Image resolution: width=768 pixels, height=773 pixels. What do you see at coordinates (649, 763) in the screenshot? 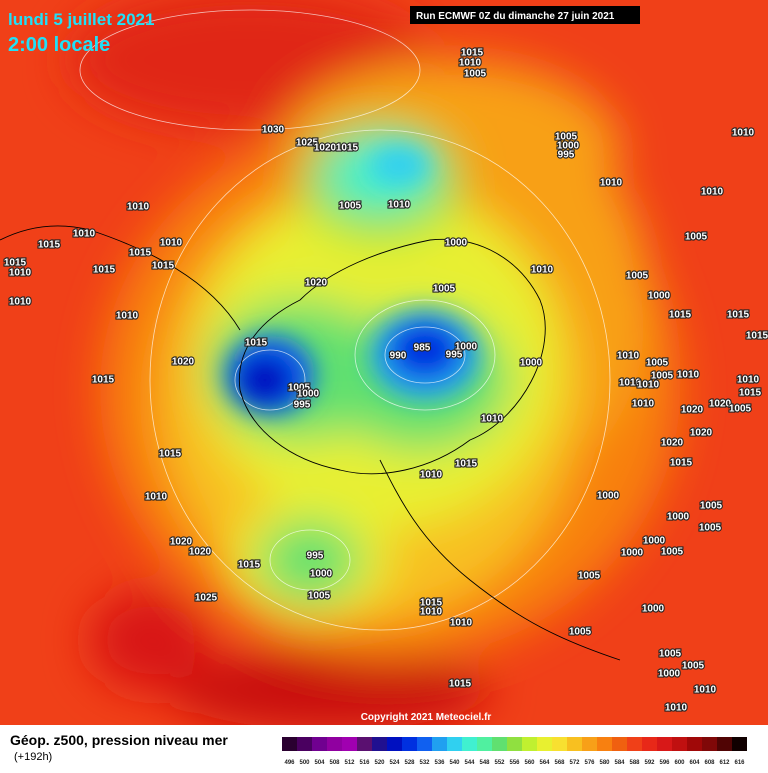
I see `colorbar-label: 592` at bounding box center [649, 763].